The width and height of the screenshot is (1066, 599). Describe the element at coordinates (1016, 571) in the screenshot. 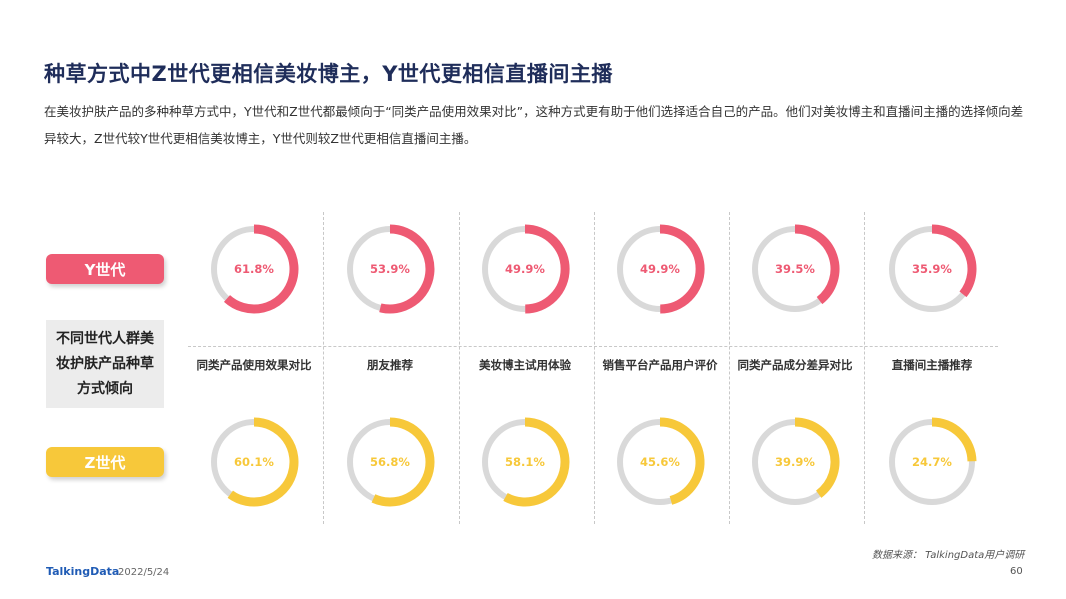

I see `page-number: 60` at that location.